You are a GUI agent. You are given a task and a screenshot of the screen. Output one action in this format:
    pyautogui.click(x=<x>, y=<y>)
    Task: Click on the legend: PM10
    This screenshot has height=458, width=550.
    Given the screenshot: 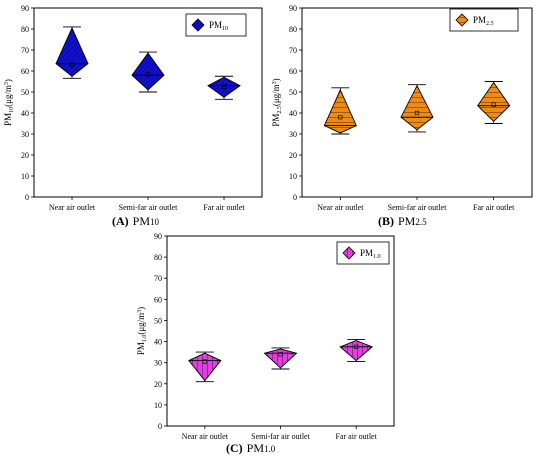 What is the action you would take?
    pyautogui.click(x=216, y=25)
    